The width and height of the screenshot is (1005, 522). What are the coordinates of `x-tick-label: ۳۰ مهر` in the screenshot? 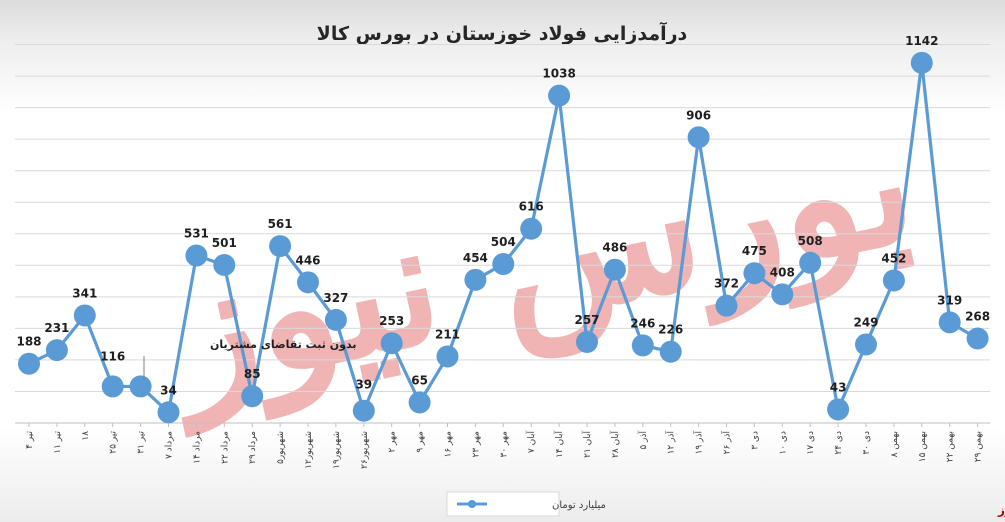 It's located at (504, 444).